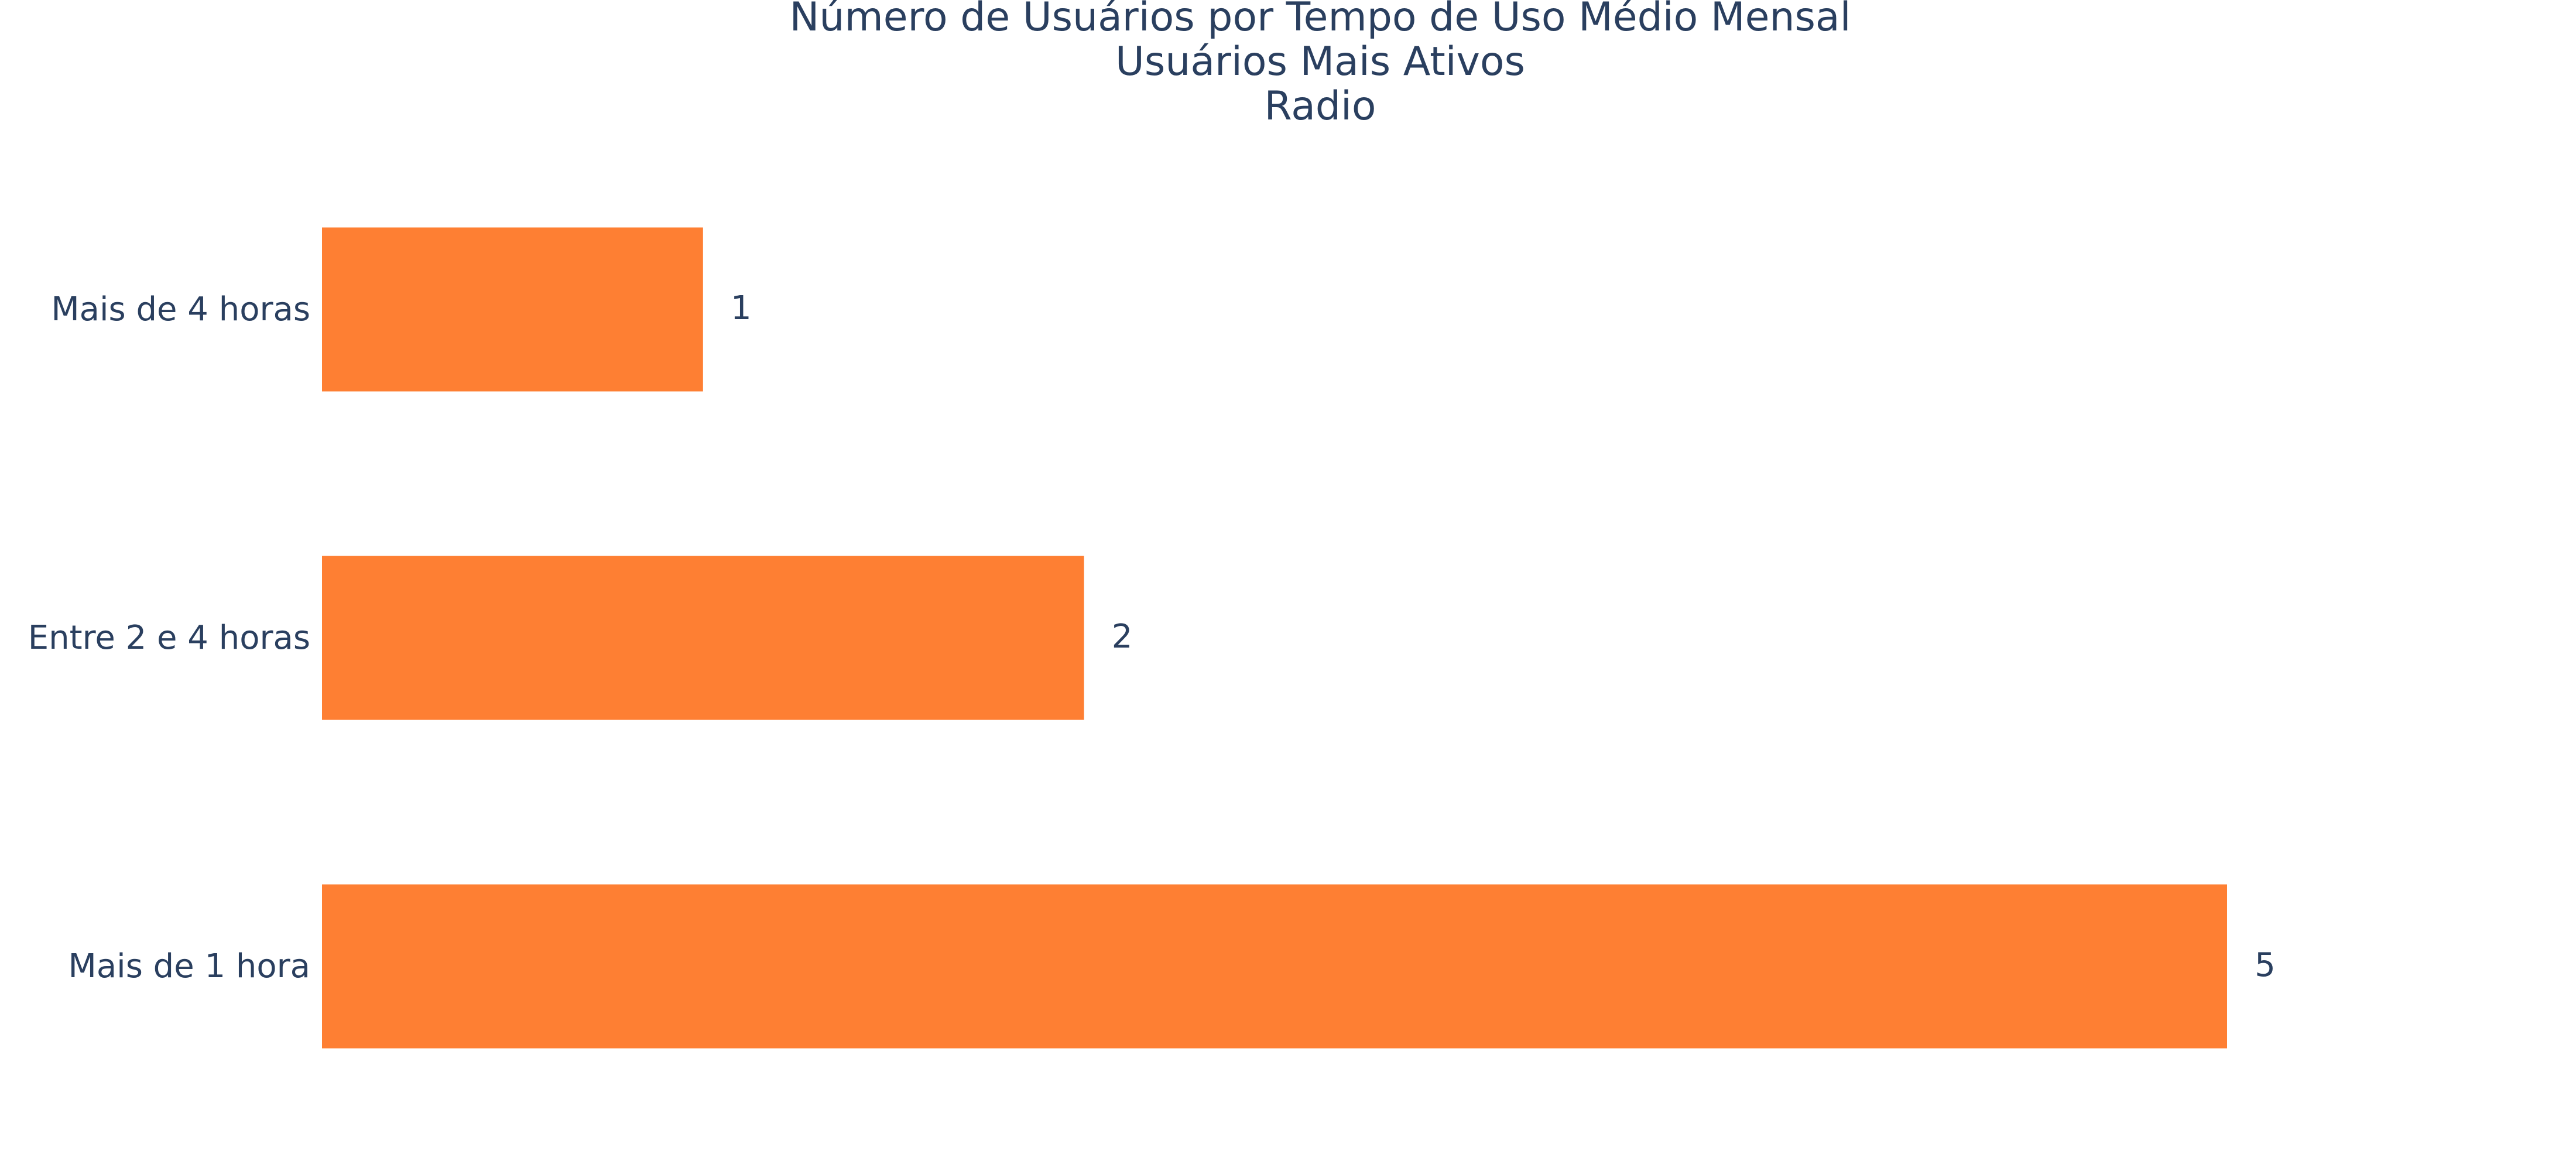 This screenshot has height=1171, width=2576. What do you see at coordinates (2265, 965) in the screenshot?
I see `data-label: 5` at bounding box center [2265, 965].